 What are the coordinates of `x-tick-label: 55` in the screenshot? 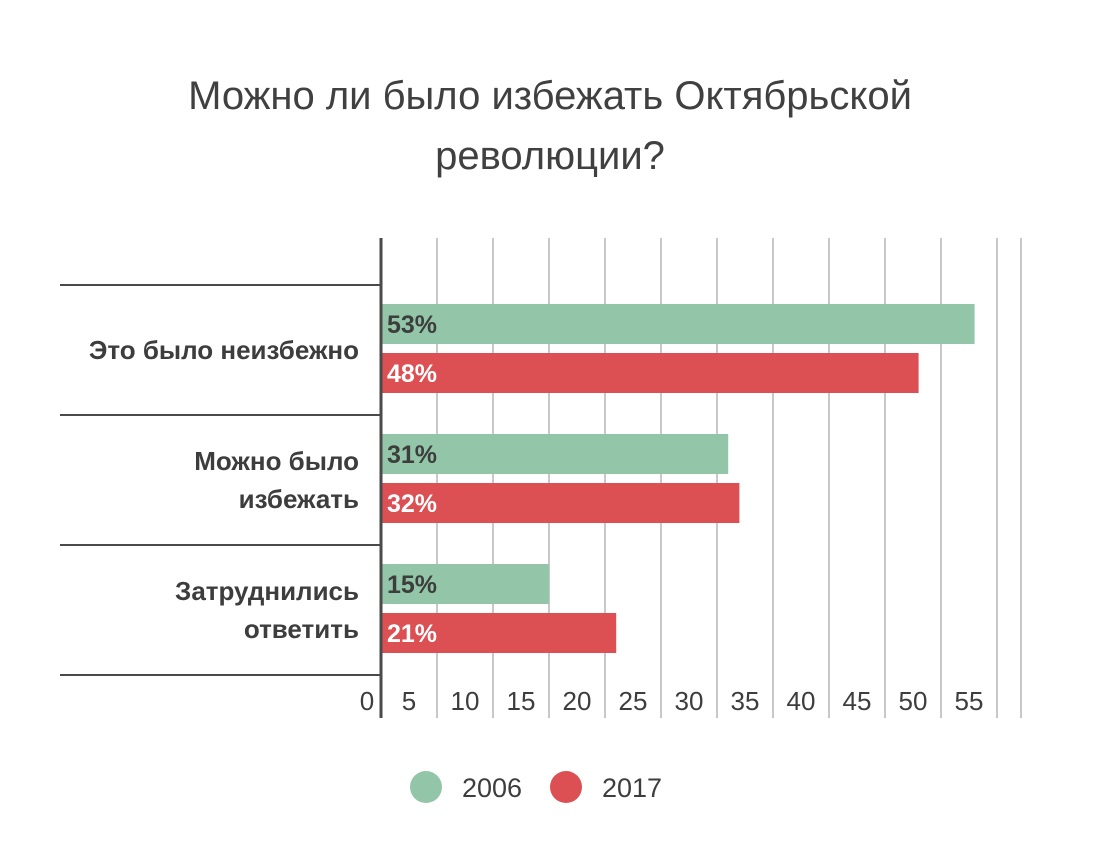 It's located at (969, 701).